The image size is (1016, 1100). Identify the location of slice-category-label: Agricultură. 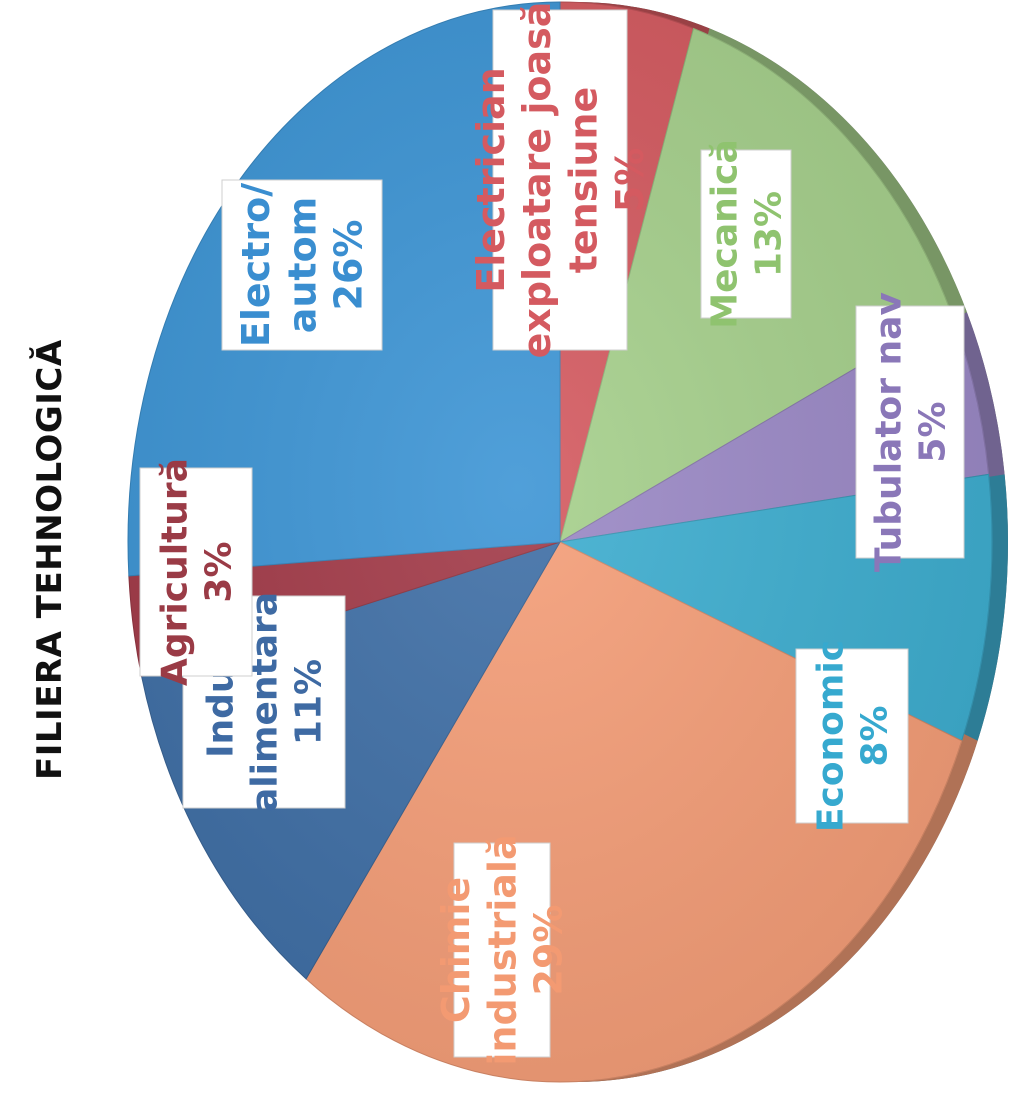
(175, 572).